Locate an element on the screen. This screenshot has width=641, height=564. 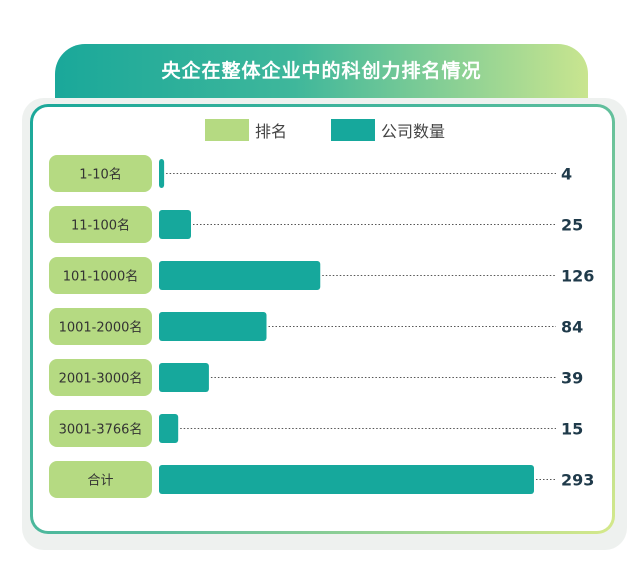
category-label: 2001-3000名 is located at coordinates (101, 379).